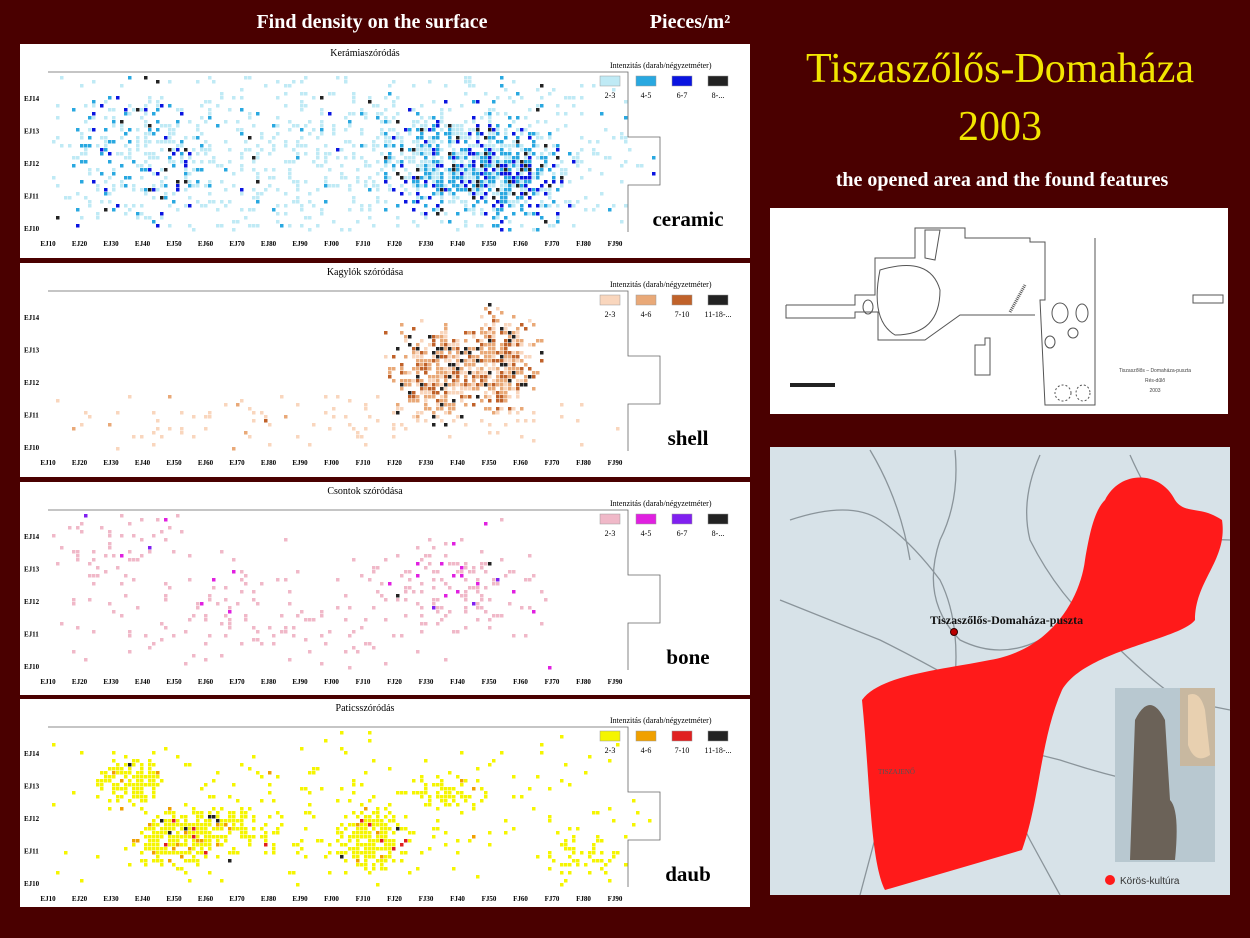 The width and height of the screenshot is (1250, 938). I want to click on x-label: EJ20, so click(80, 244).